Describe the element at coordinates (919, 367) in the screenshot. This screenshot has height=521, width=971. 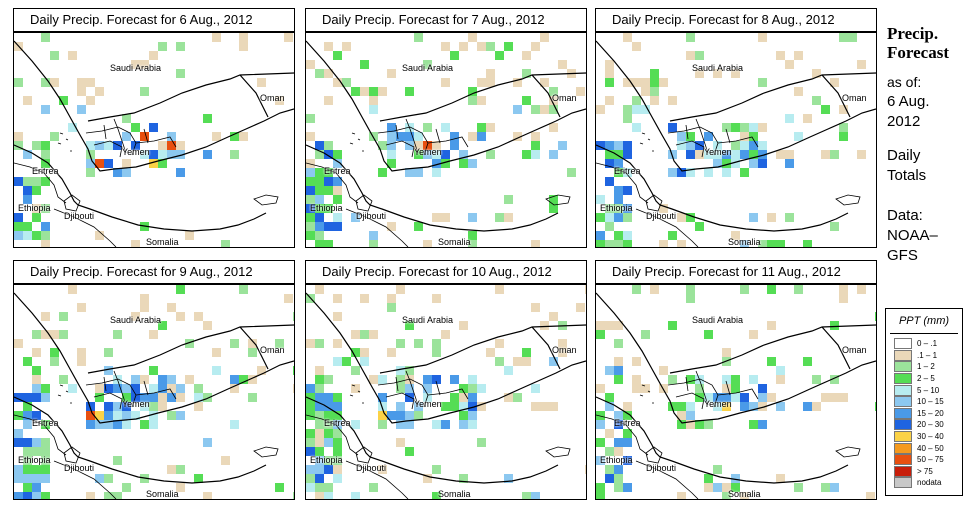
I see `legend-entry: 1 – 2` at that location.